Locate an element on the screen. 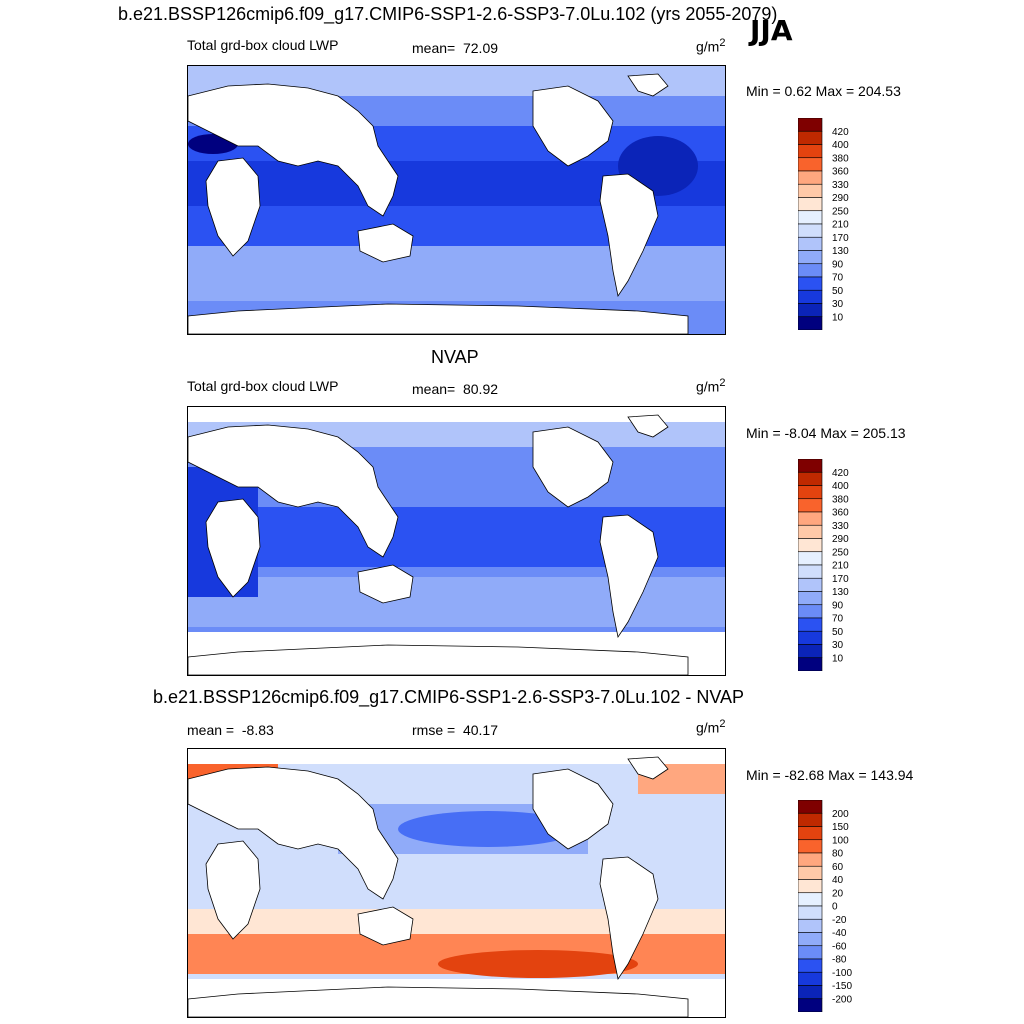 The image size is (1024, 1024). panel2-map is located at coordinates (456, 541).